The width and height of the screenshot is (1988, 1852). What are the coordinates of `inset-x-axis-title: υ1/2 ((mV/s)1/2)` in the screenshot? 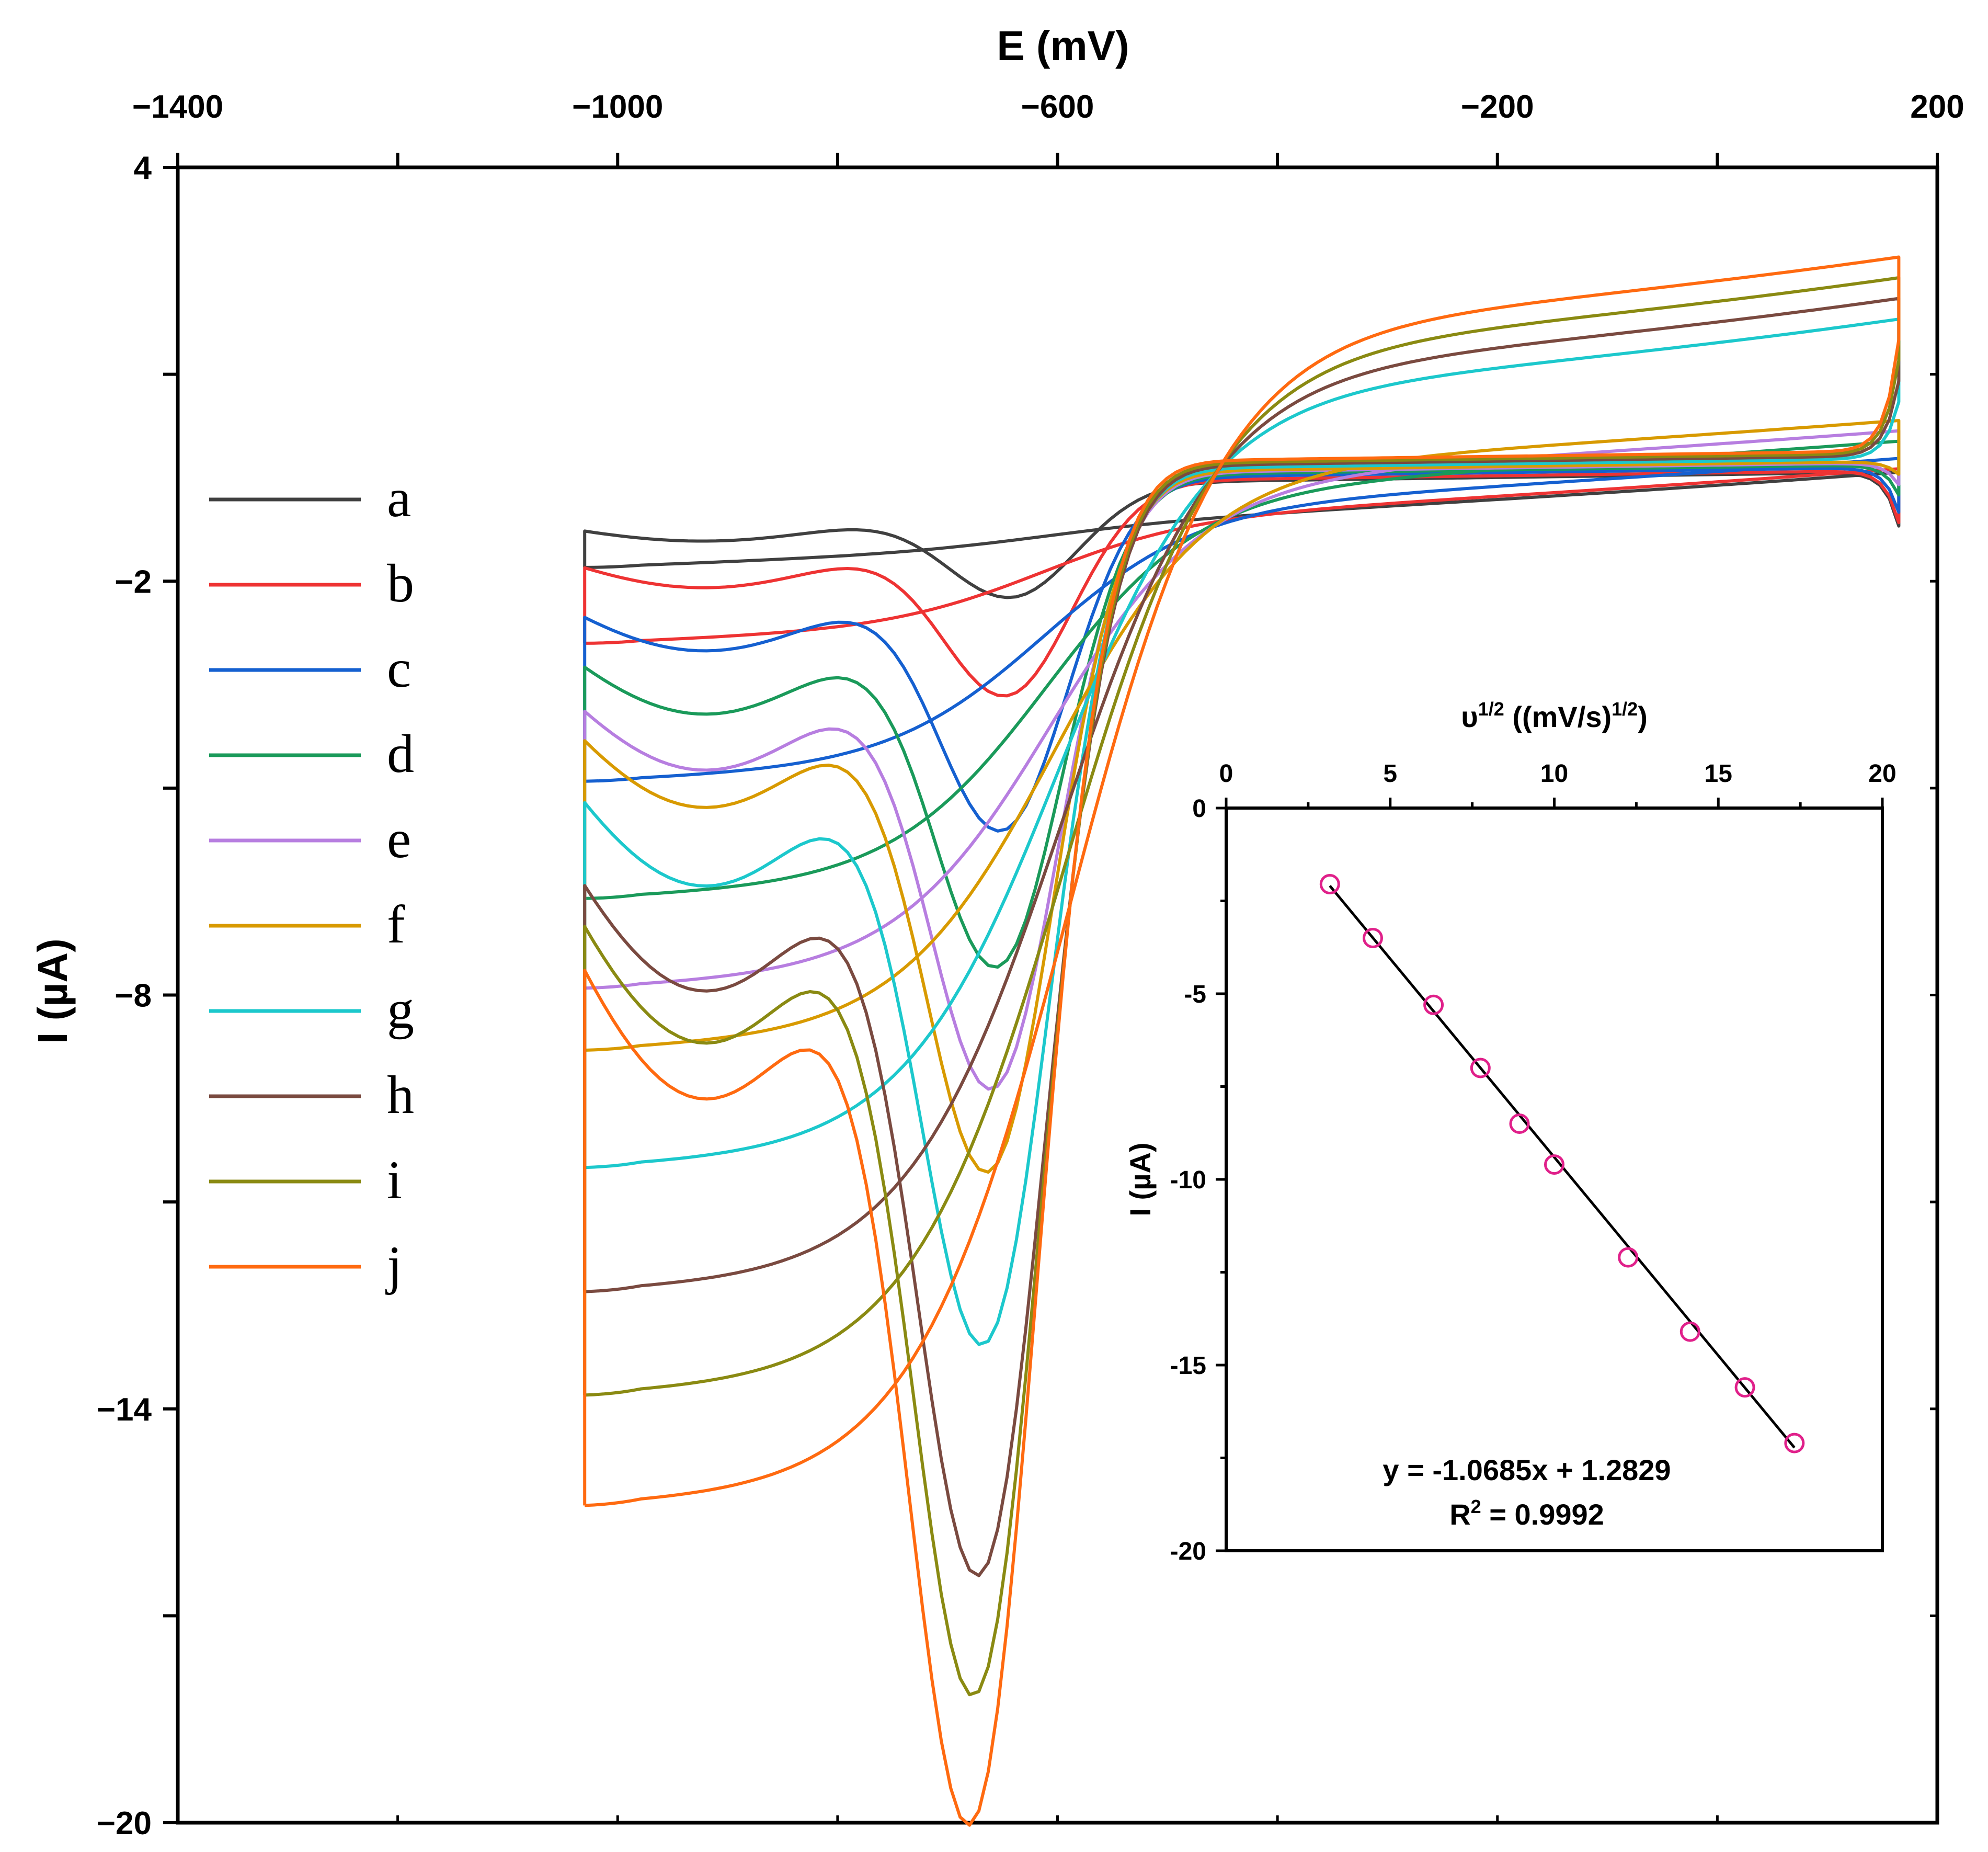 It's located at (1554, 715).